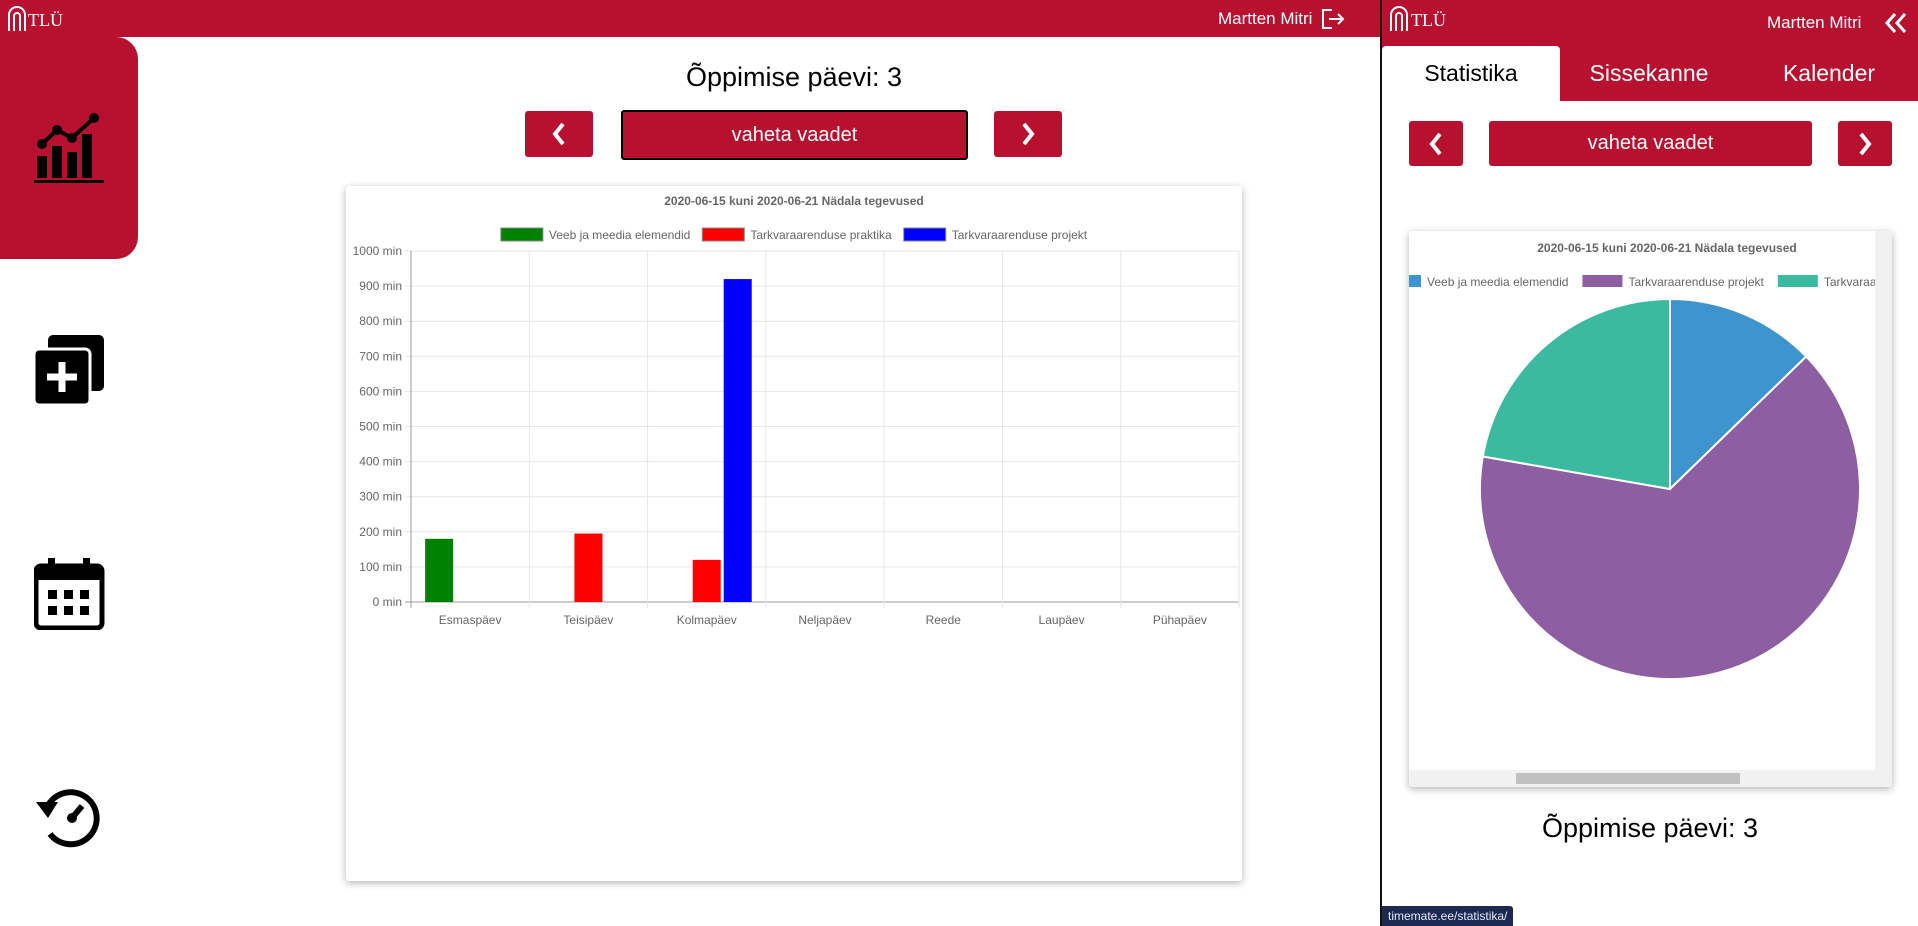 Image resolution: width=1918 pixels, height=926 pixels. What do you see at coordinates (1814, 22) in the screenshot?
I see `panel-user-name: Martten Mitri` at bounding box center [1814, 22].